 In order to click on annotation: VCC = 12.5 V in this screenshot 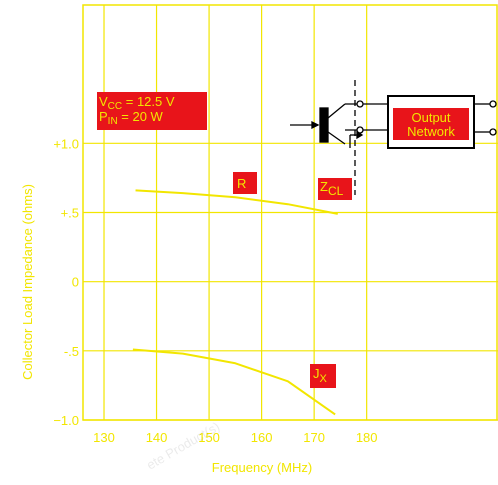, I will do `click(137, 103)`.